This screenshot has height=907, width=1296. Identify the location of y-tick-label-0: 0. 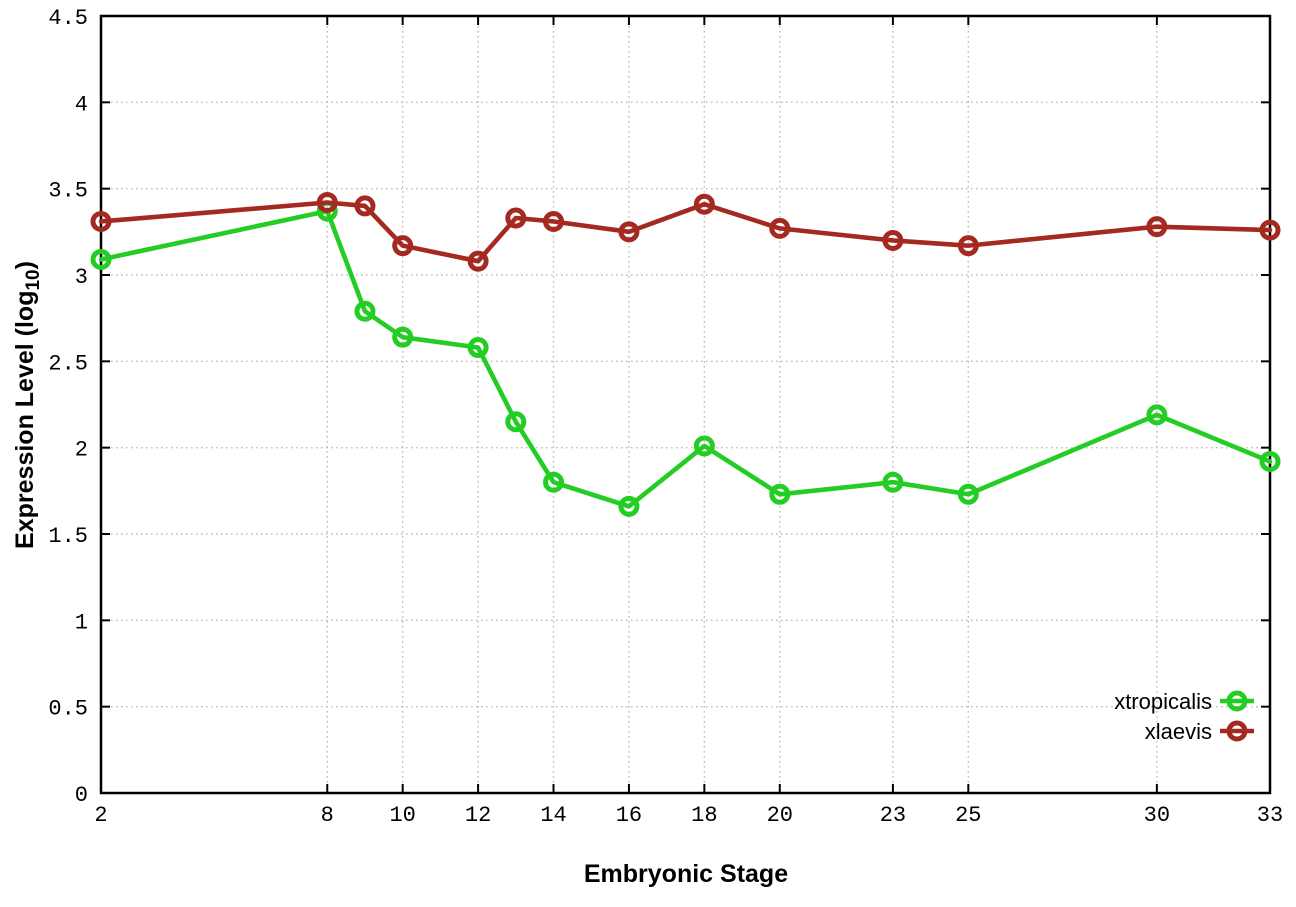
(81, 795).